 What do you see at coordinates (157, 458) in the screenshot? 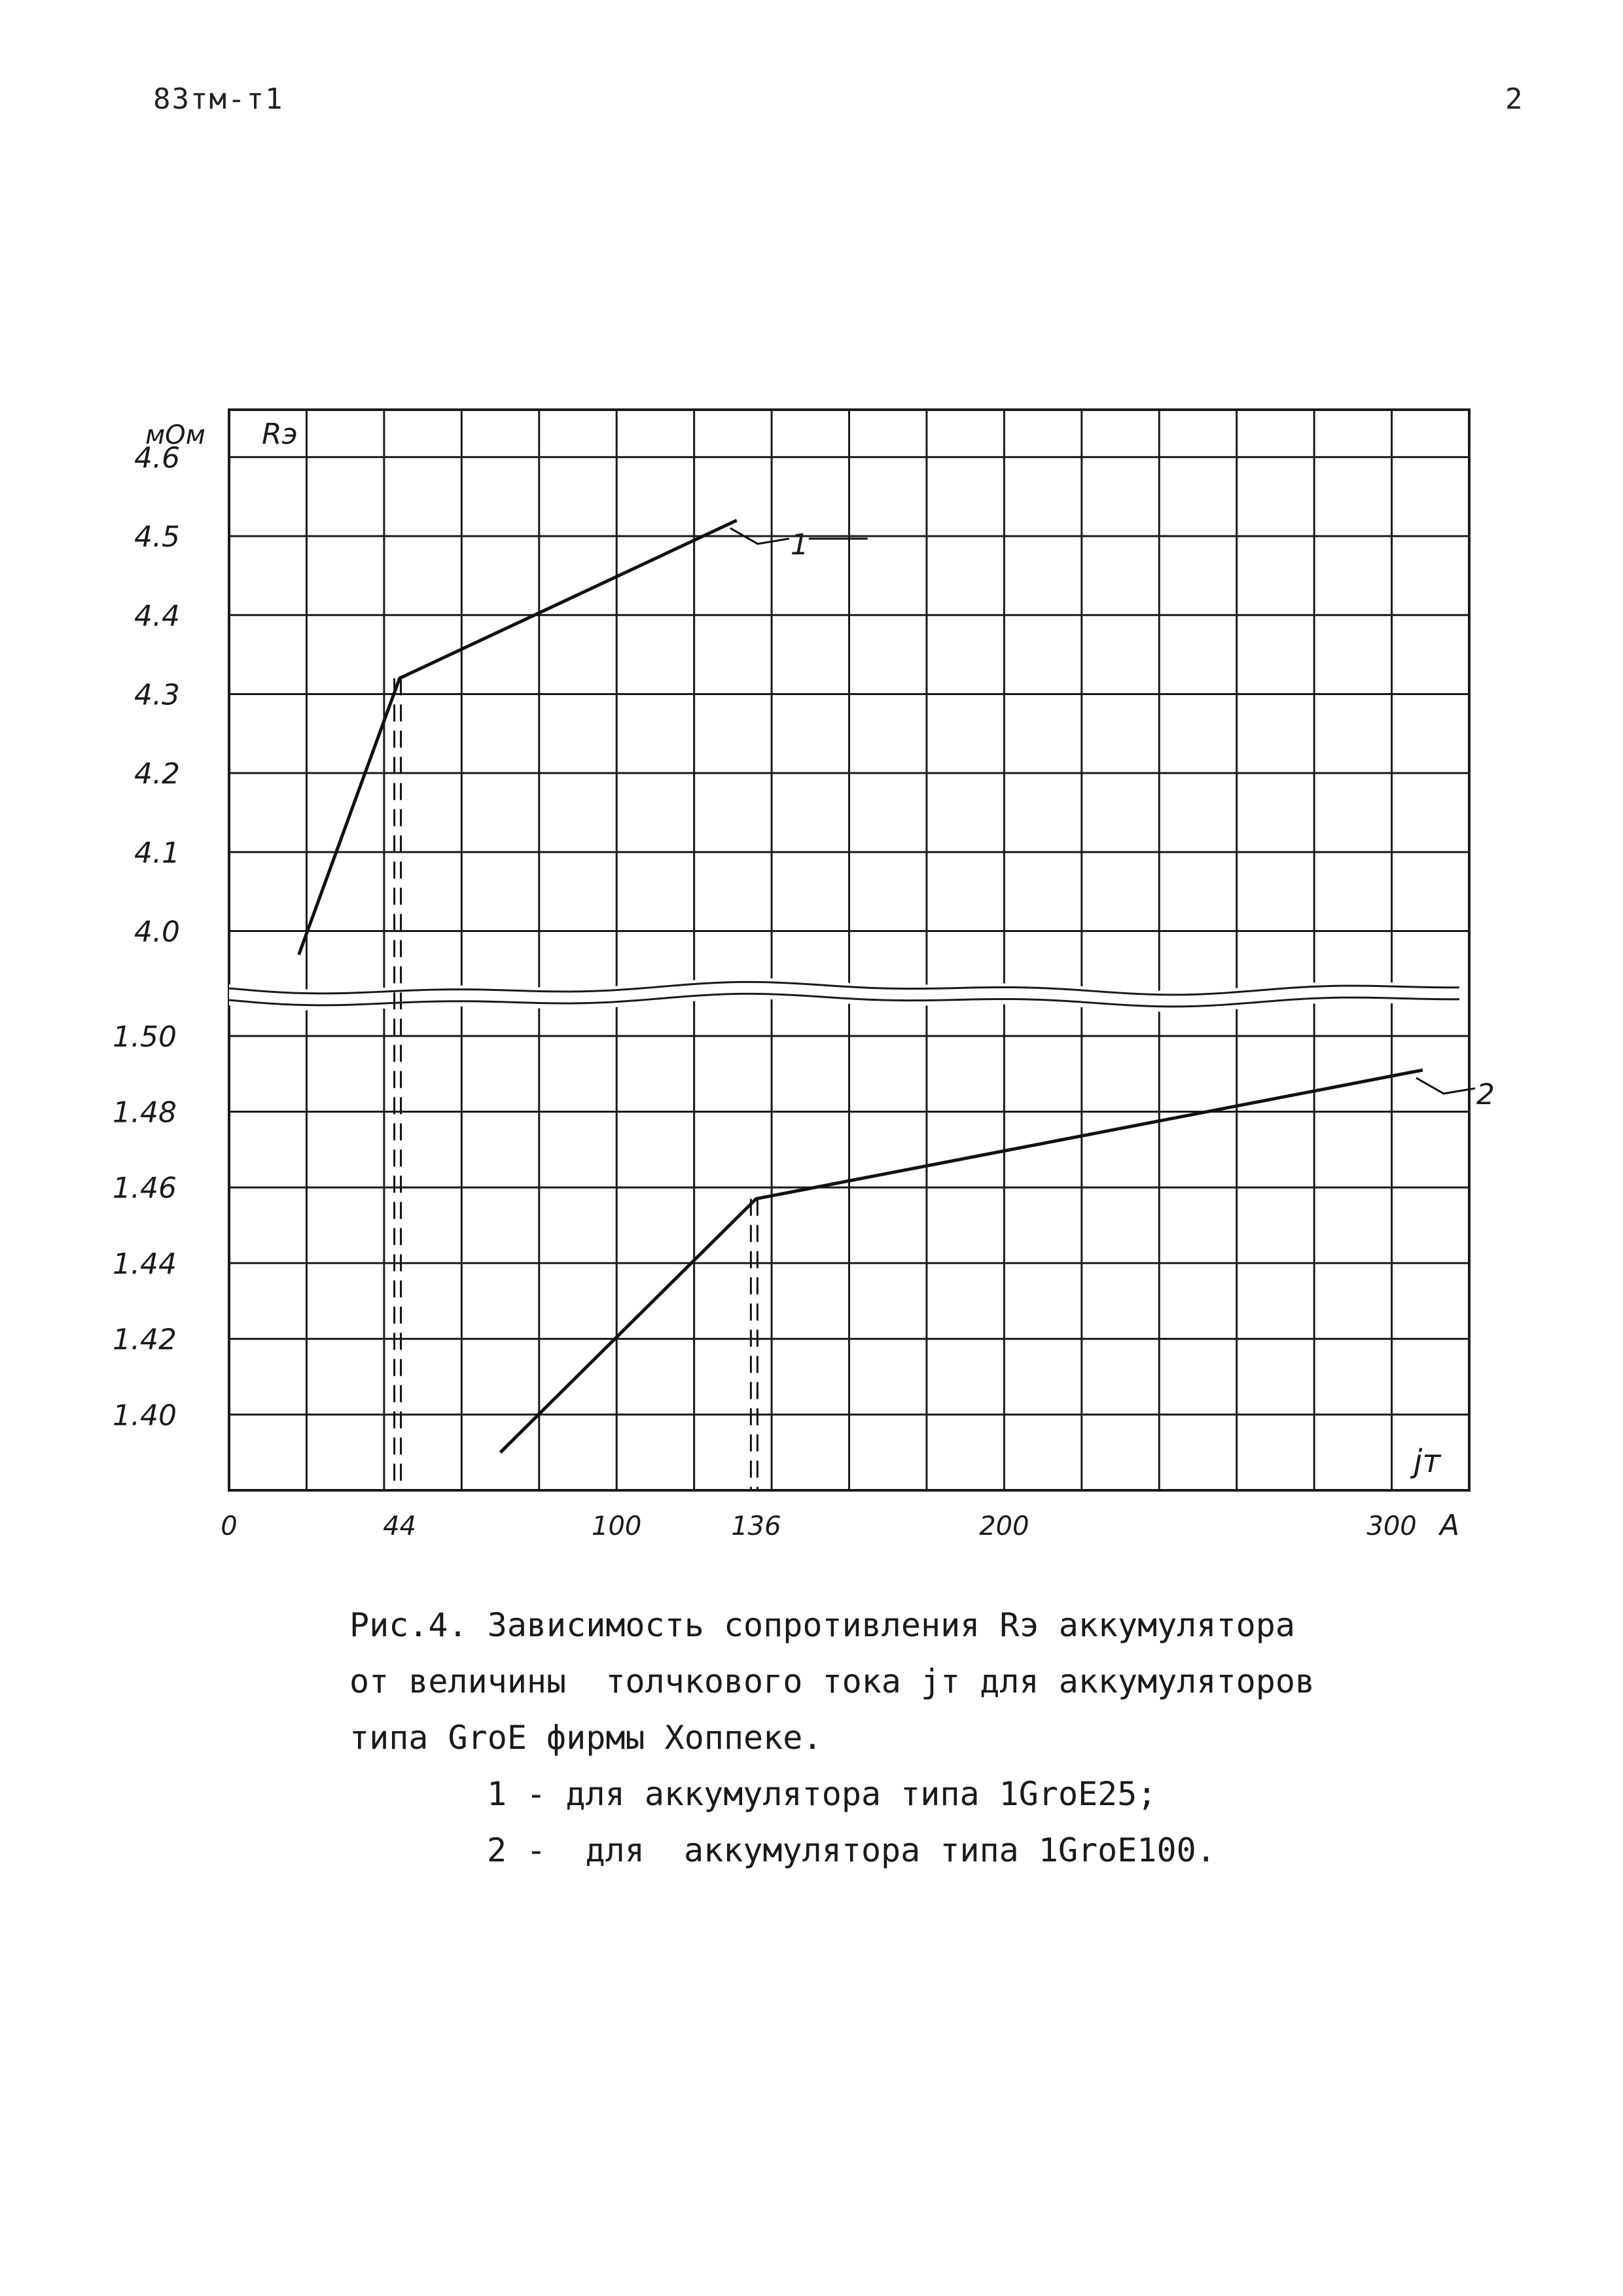
I see `y-tick-label: 4.6` at bounding box center [157, 458].